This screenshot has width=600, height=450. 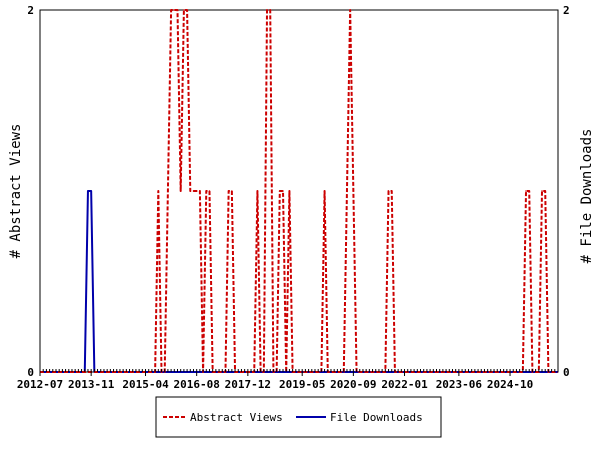 I want to click on x-axis-tick-label: 2019-05, so click(x=302, y=384).